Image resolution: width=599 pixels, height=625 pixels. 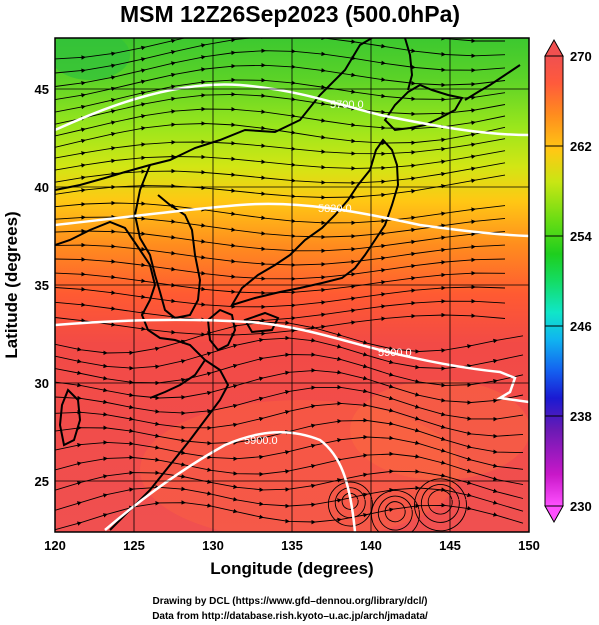 What do you see at coordinates (529, 545) in the screenshot?
I see `x-tick-label: 150` at bounding box center [529, 545].